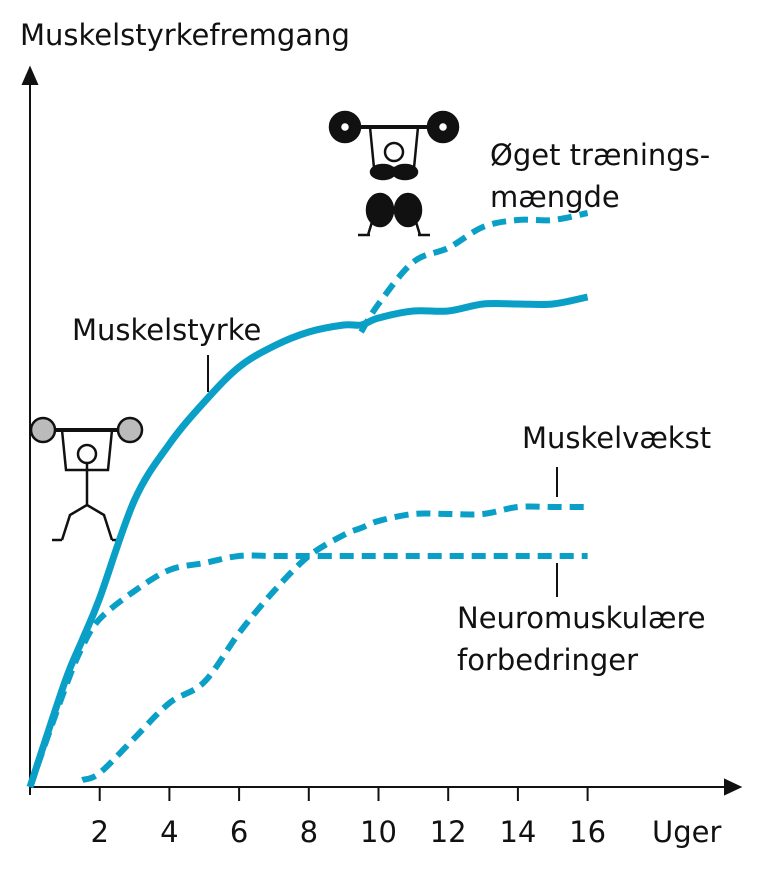  Describe the element at coordinates (616, 438) in the screenshot. I see `series-label: Muskelvækst` at that location.